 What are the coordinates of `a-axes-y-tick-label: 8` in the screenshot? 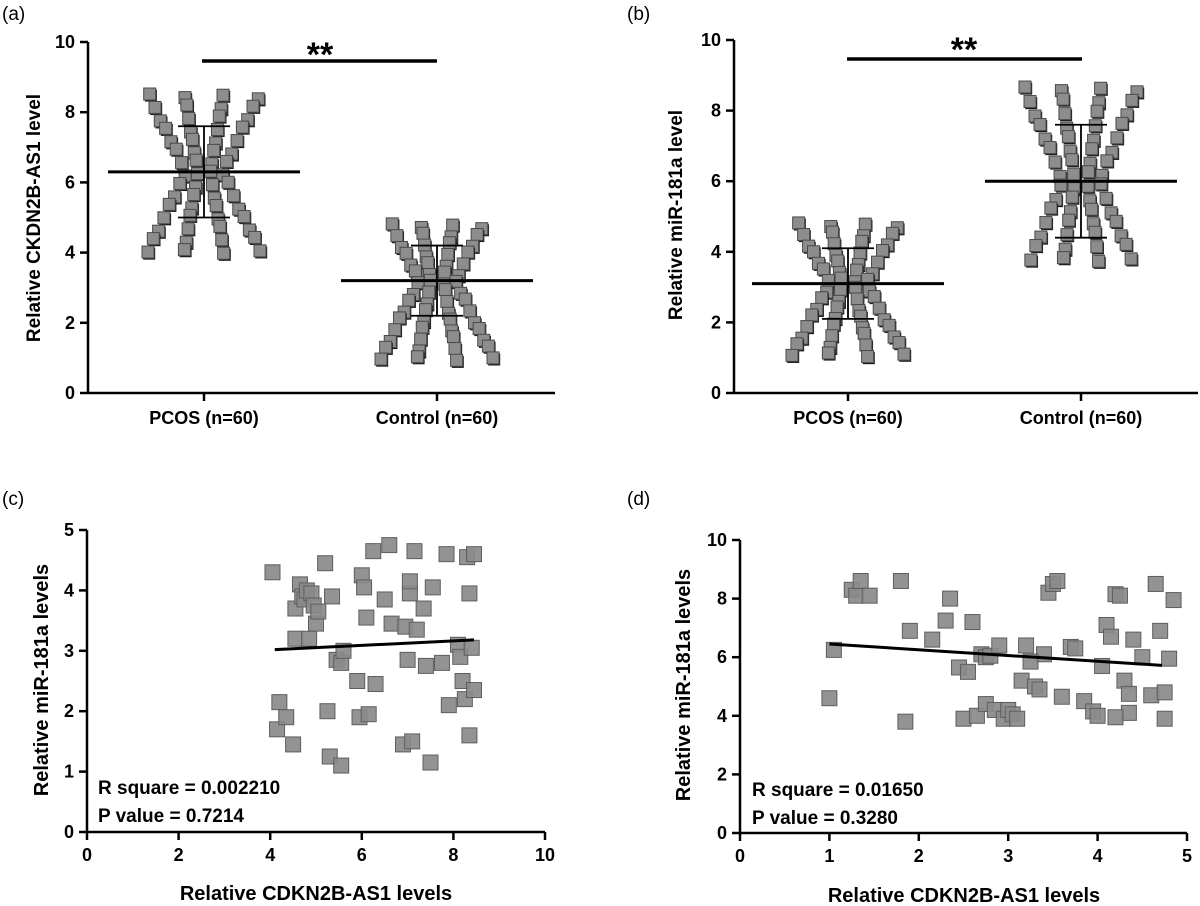 It's located at (70, 112).